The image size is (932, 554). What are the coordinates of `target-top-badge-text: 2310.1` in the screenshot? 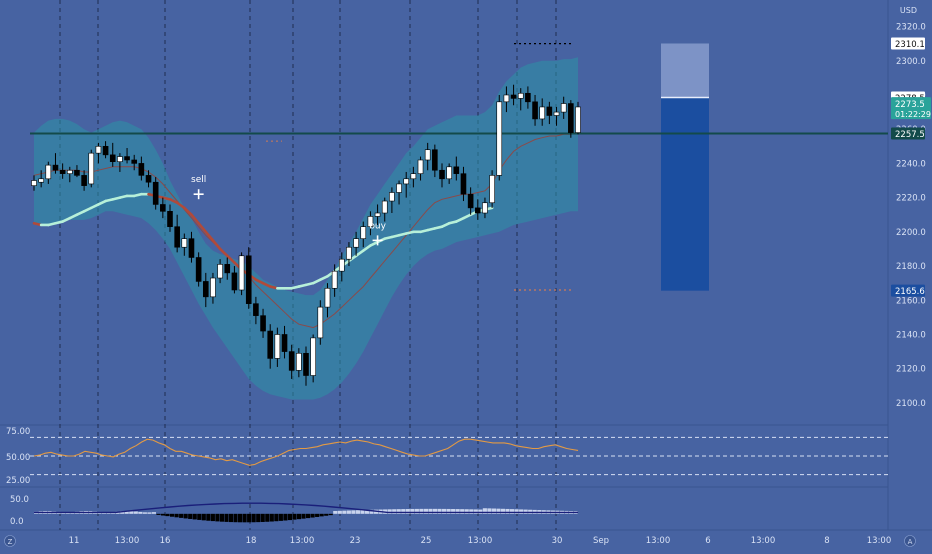 It's located at (910, 45).